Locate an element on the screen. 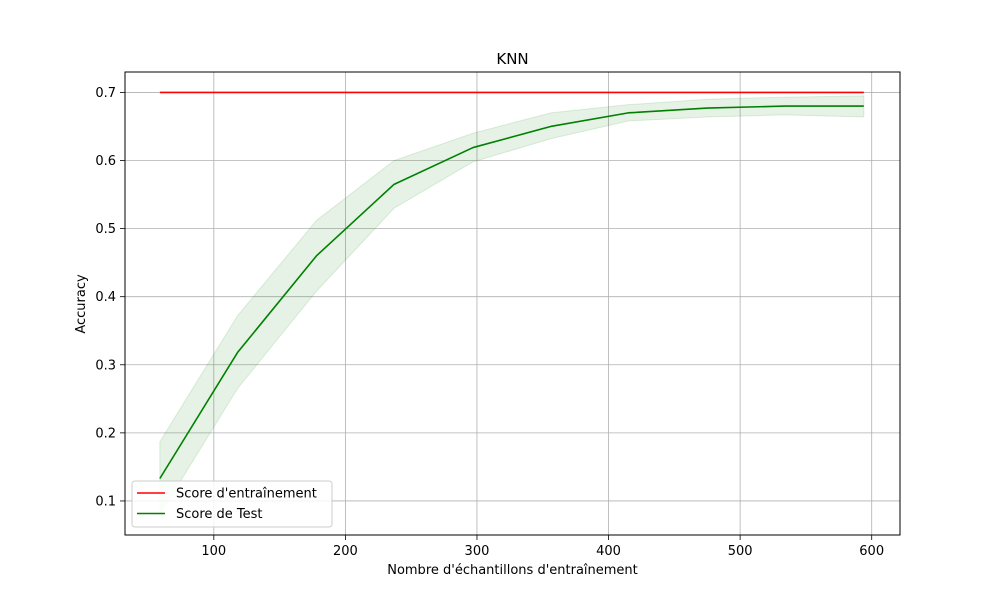 Image resolution: width=1000 pixels, height=600 pixels. y-tick-label: 0.2 is located at coordinates (105, 433).